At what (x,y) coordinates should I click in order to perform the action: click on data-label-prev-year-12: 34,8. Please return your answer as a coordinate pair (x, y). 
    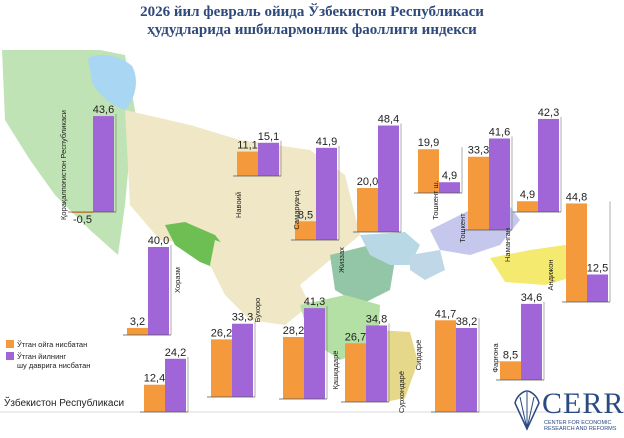
    Looking at the image, I should click on (376, 319).